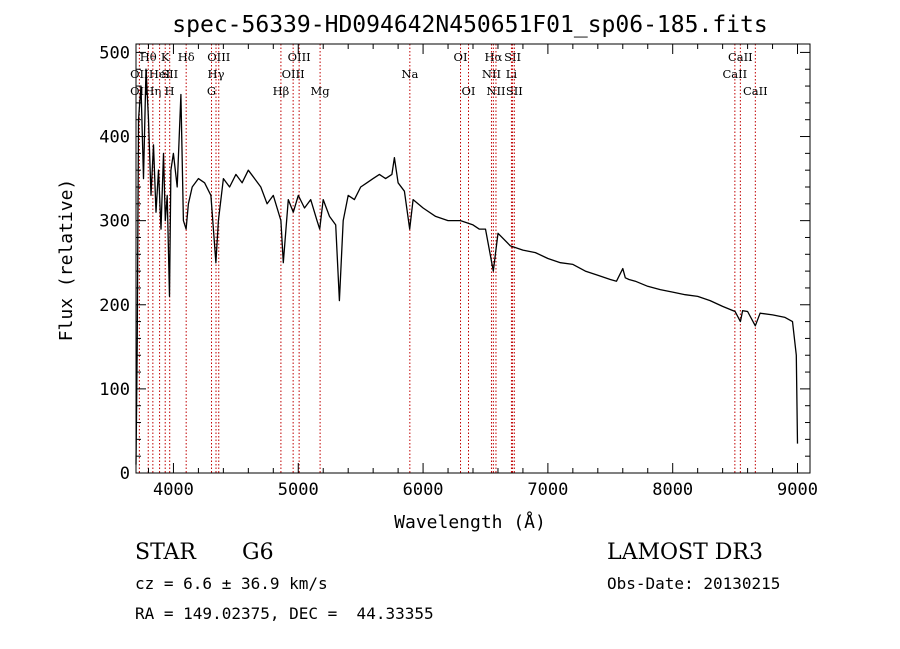  I want to click on line-marker-label: Hη, so click(152, 91).